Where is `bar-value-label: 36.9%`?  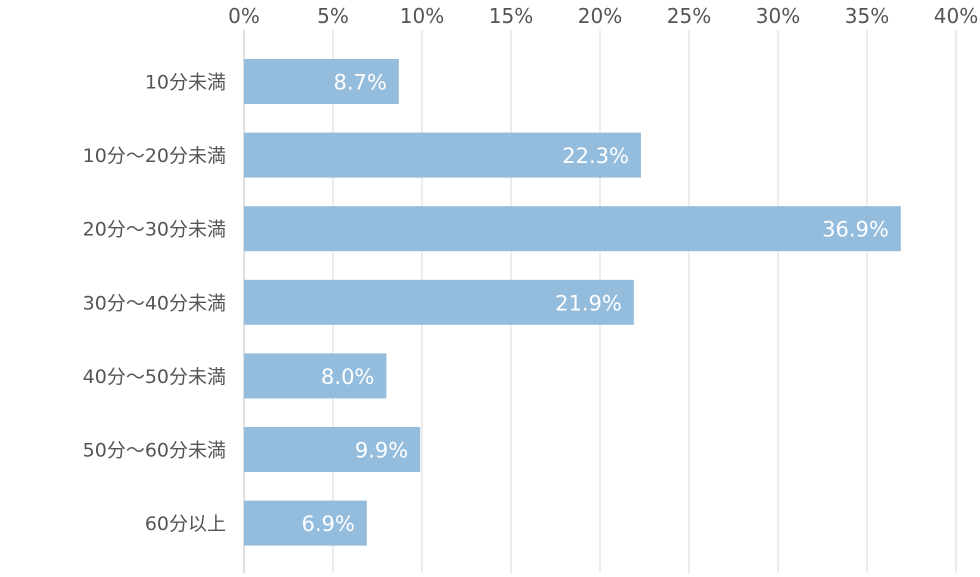 bar-value-label: 36.9% is located at coordinates (855, 230).